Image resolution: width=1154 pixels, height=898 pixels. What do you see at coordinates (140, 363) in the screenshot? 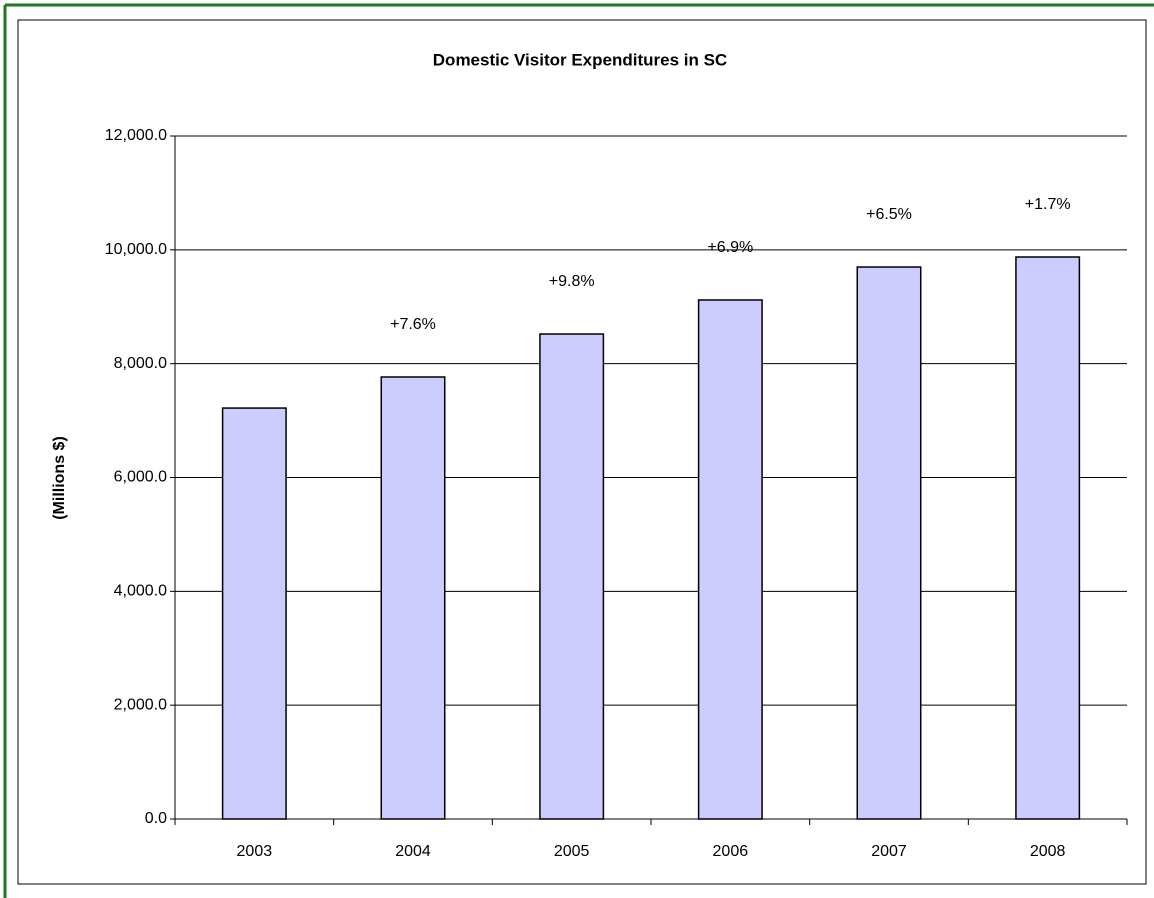
I see `y-tick-label: 8,000.0` at bounding box center [140, 363].